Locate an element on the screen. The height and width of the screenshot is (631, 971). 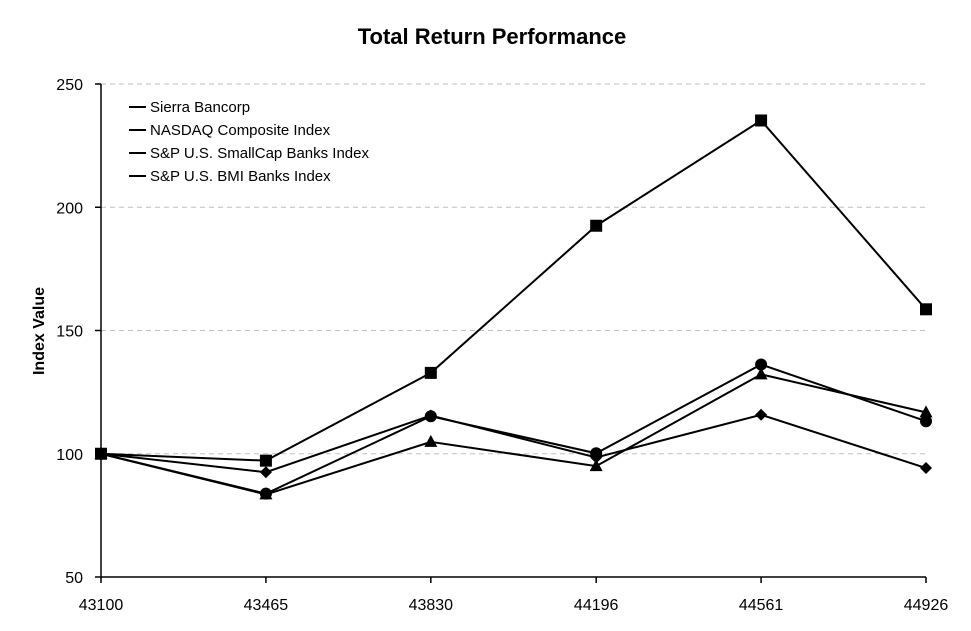
legend-item: S&P U.S. BMI Banks Index is located at coordinates (230, 176).